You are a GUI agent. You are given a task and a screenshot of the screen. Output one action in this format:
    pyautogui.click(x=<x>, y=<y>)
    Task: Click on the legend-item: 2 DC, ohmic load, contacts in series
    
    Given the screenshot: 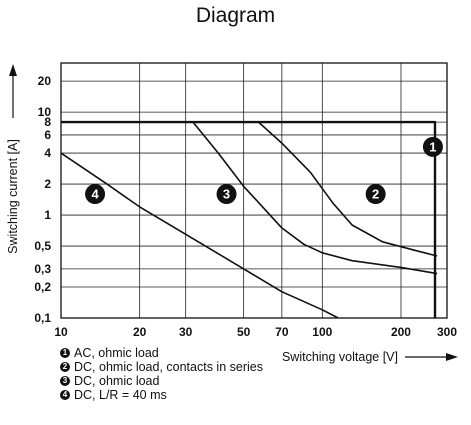 What is the action you would take?
    pyautogui.click(x=161, y=367)
    